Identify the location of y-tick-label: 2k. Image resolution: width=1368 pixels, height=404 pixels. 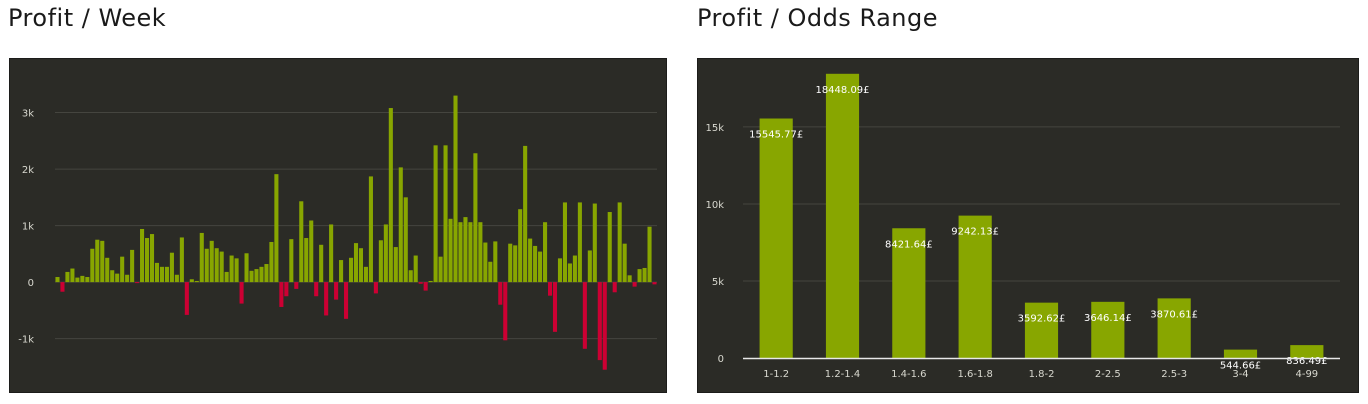
(28, 170).